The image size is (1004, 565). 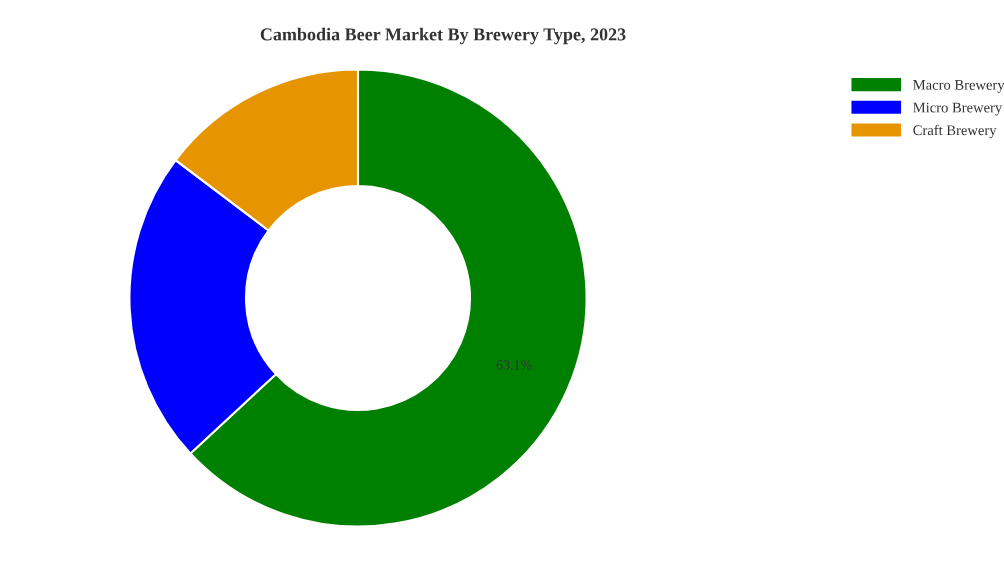 What do you see at coordinates (955, 131) in the screenshot?
I see `legend-label: Craft Brewery` at bounding box center [955, 131].